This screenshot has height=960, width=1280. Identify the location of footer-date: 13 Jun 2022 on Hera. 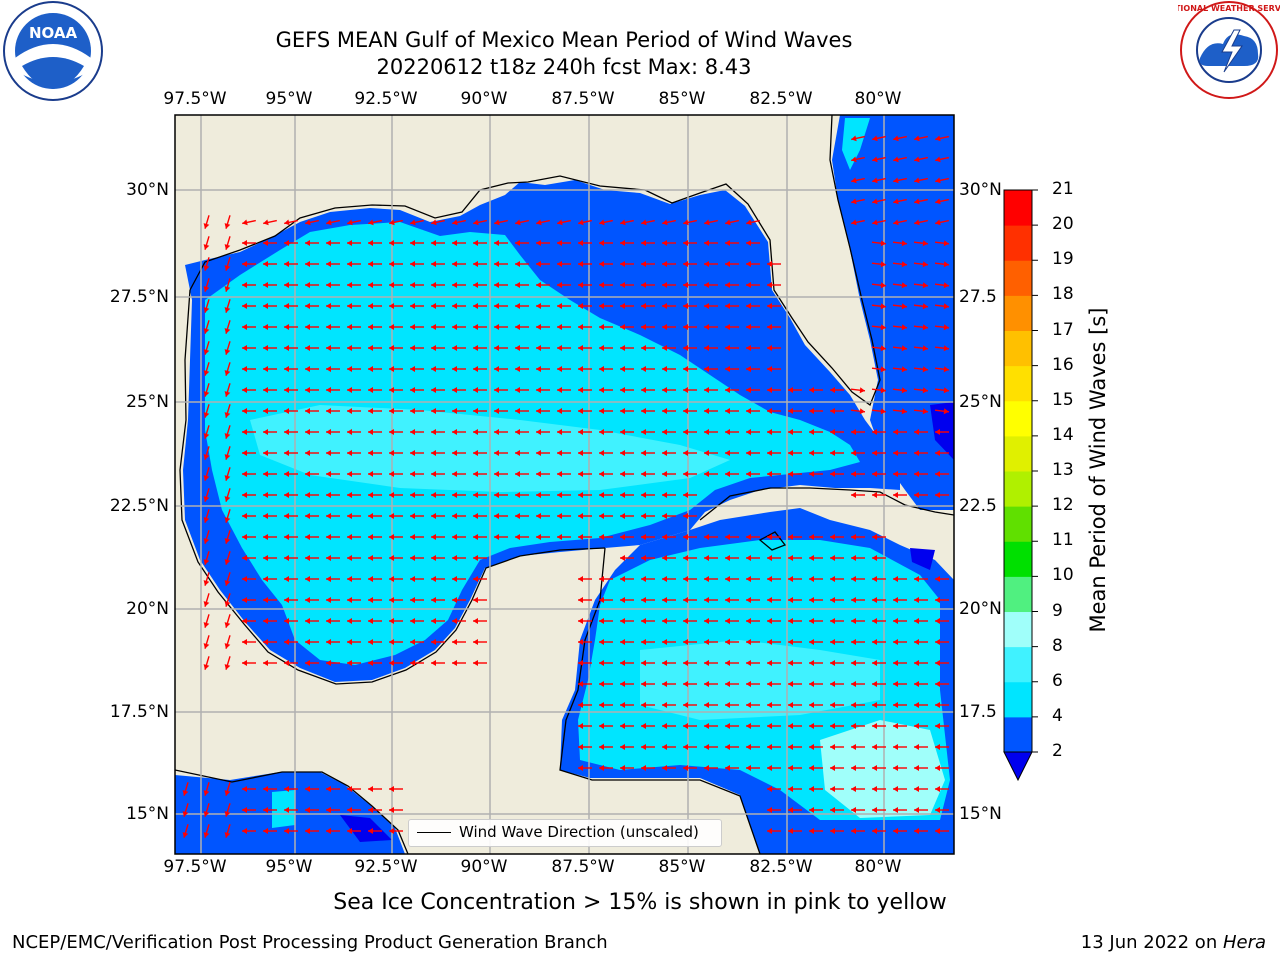
(1173, 942).